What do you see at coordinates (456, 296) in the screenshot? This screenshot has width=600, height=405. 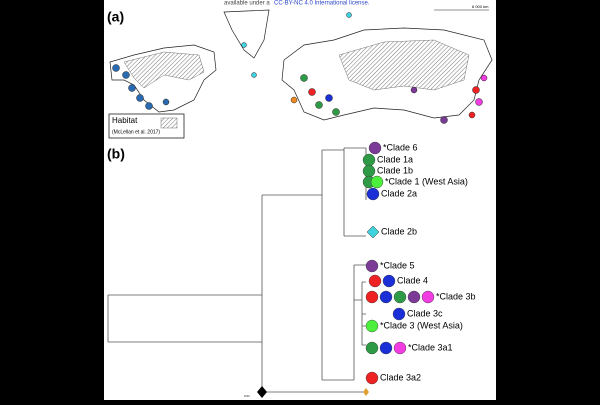 I see `clade-label: *Clade 3b` at bounding box center [456, 296].